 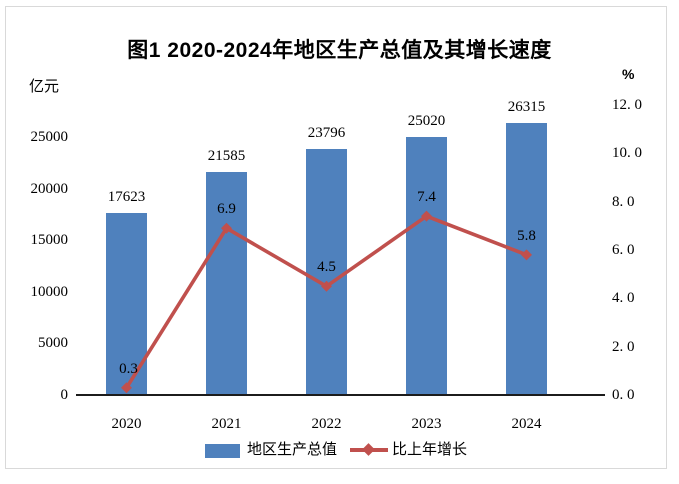 What do you see at coordinates (44, 87) in the screenshot?
I see `left-axis-unit-label: 亿元` at bounding box center [44, 87].